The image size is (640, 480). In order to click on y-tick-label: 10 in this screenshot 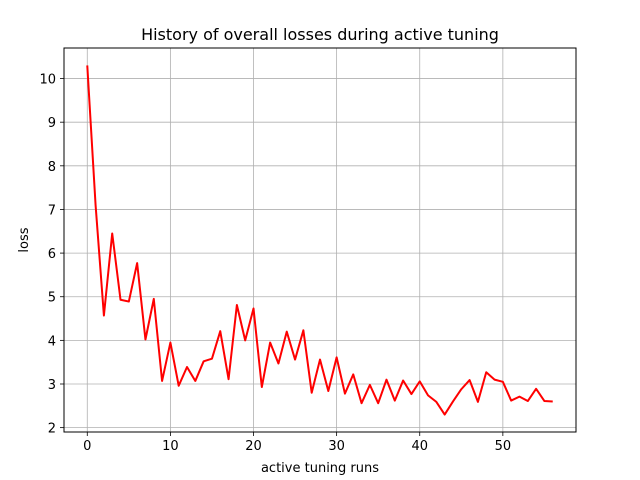, I will do `click(47, 80)`.